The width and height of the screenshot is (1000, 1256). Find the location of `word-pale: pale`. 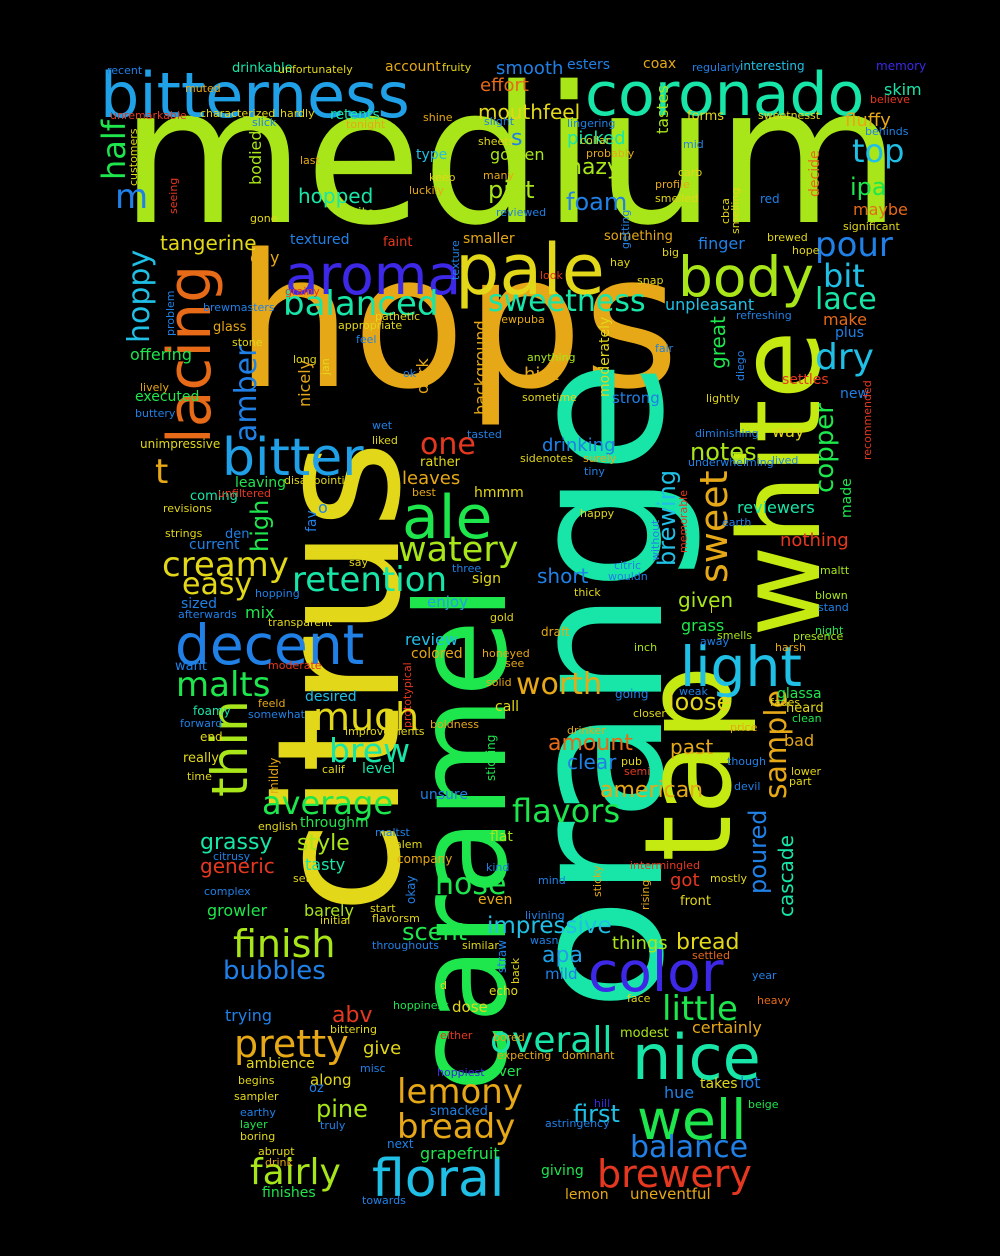

word-pale: pale is located at coordinates (530, 270).